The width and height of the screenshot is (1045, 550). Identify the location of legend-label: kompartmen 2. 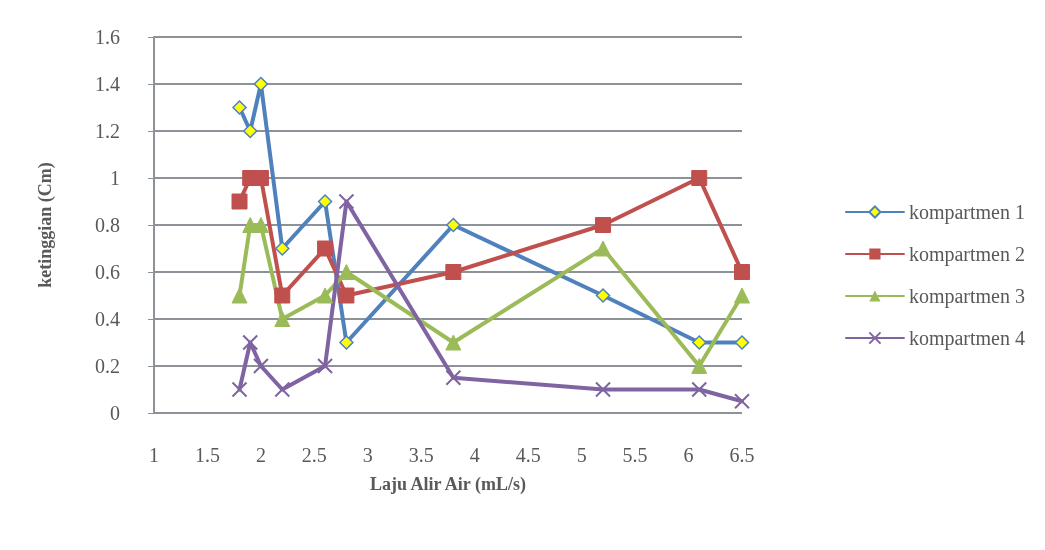
(967, 254).